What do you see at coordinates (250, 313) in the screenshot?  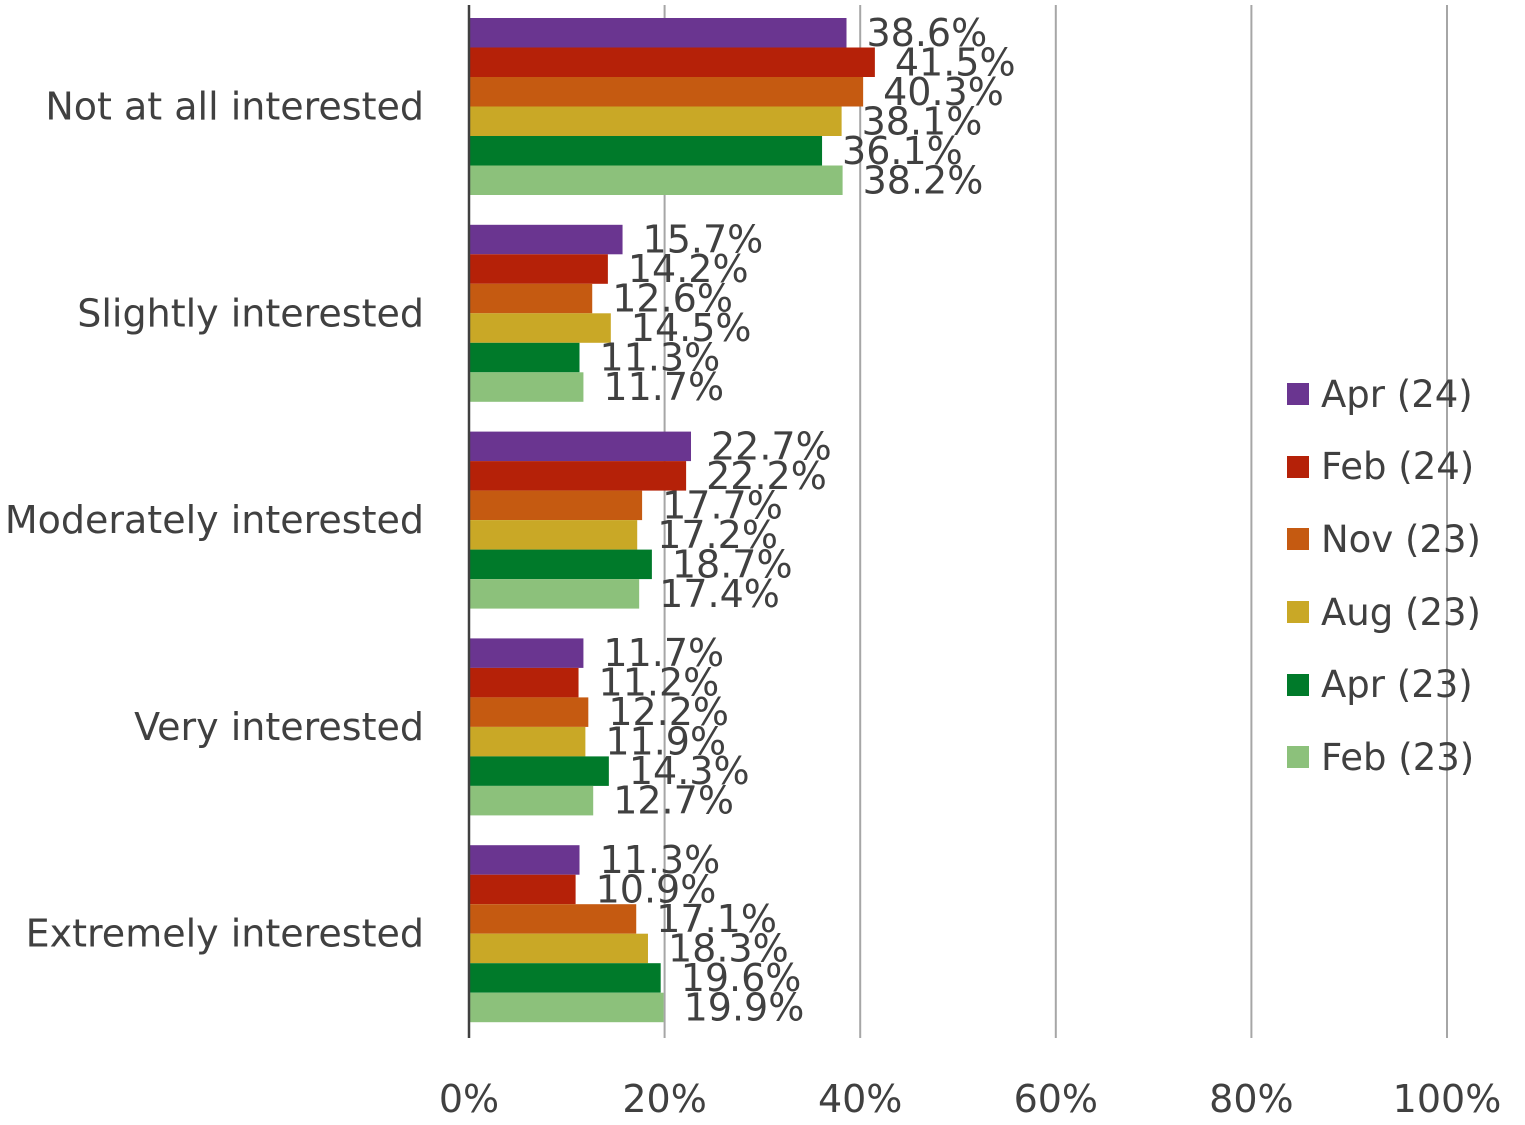 I see `category-label: Slightly interested` at bounding box center [250, 313].